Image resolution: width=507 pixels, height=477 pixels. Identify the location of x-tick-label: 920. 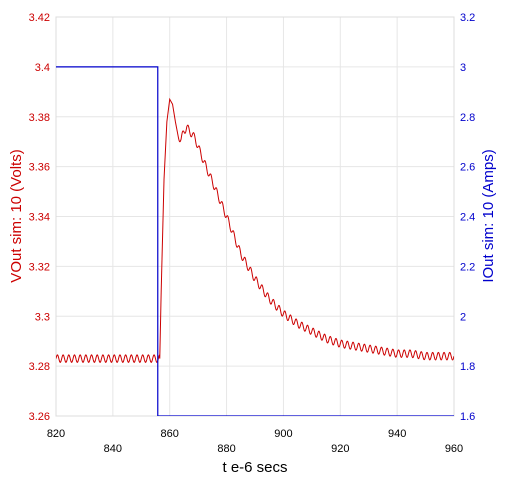
(340, 449).